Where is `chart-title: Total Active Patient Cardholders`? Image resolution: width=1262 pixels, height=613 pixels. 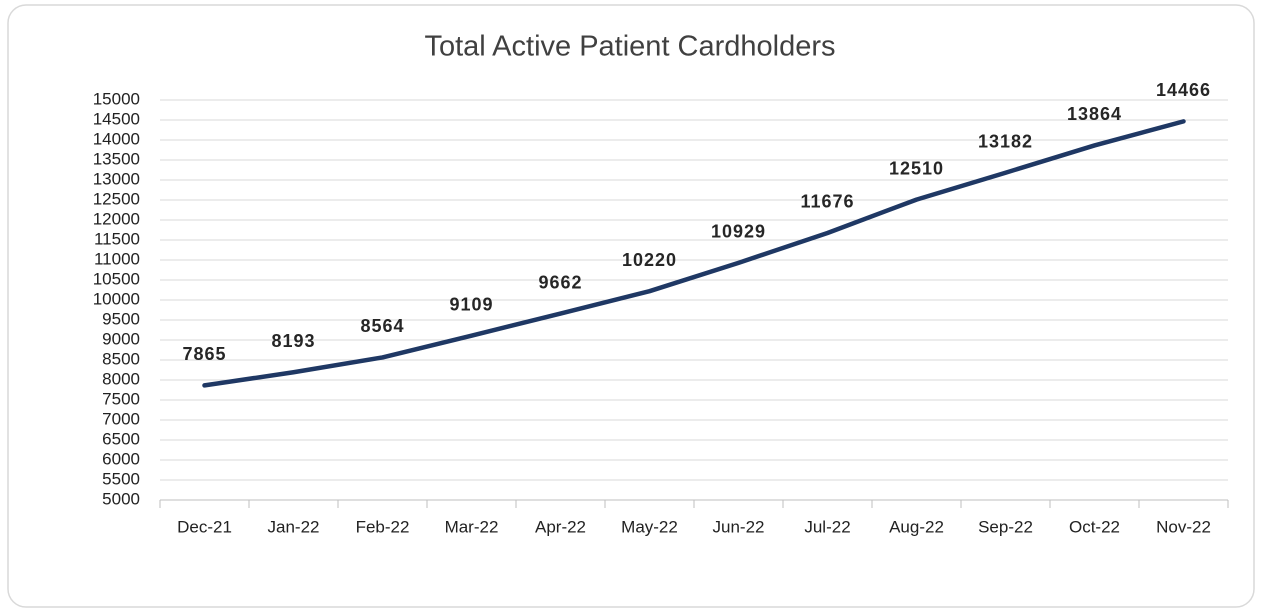
chart-title: Total Active Patient Cardholders is located at coordinates (629, 47).